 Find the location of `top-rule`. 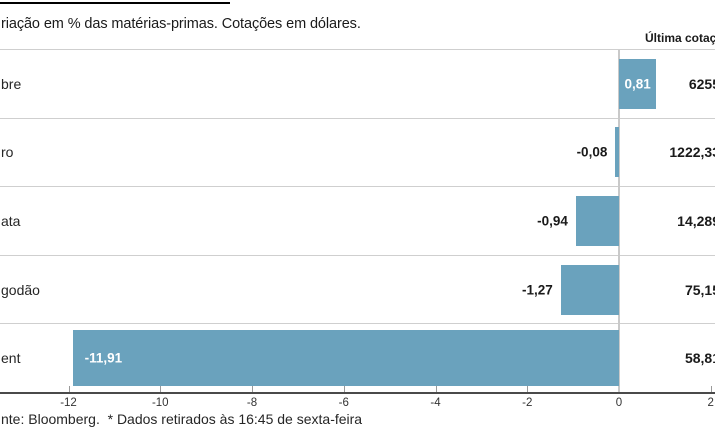

top-rule is located at coordinates (115, 3).